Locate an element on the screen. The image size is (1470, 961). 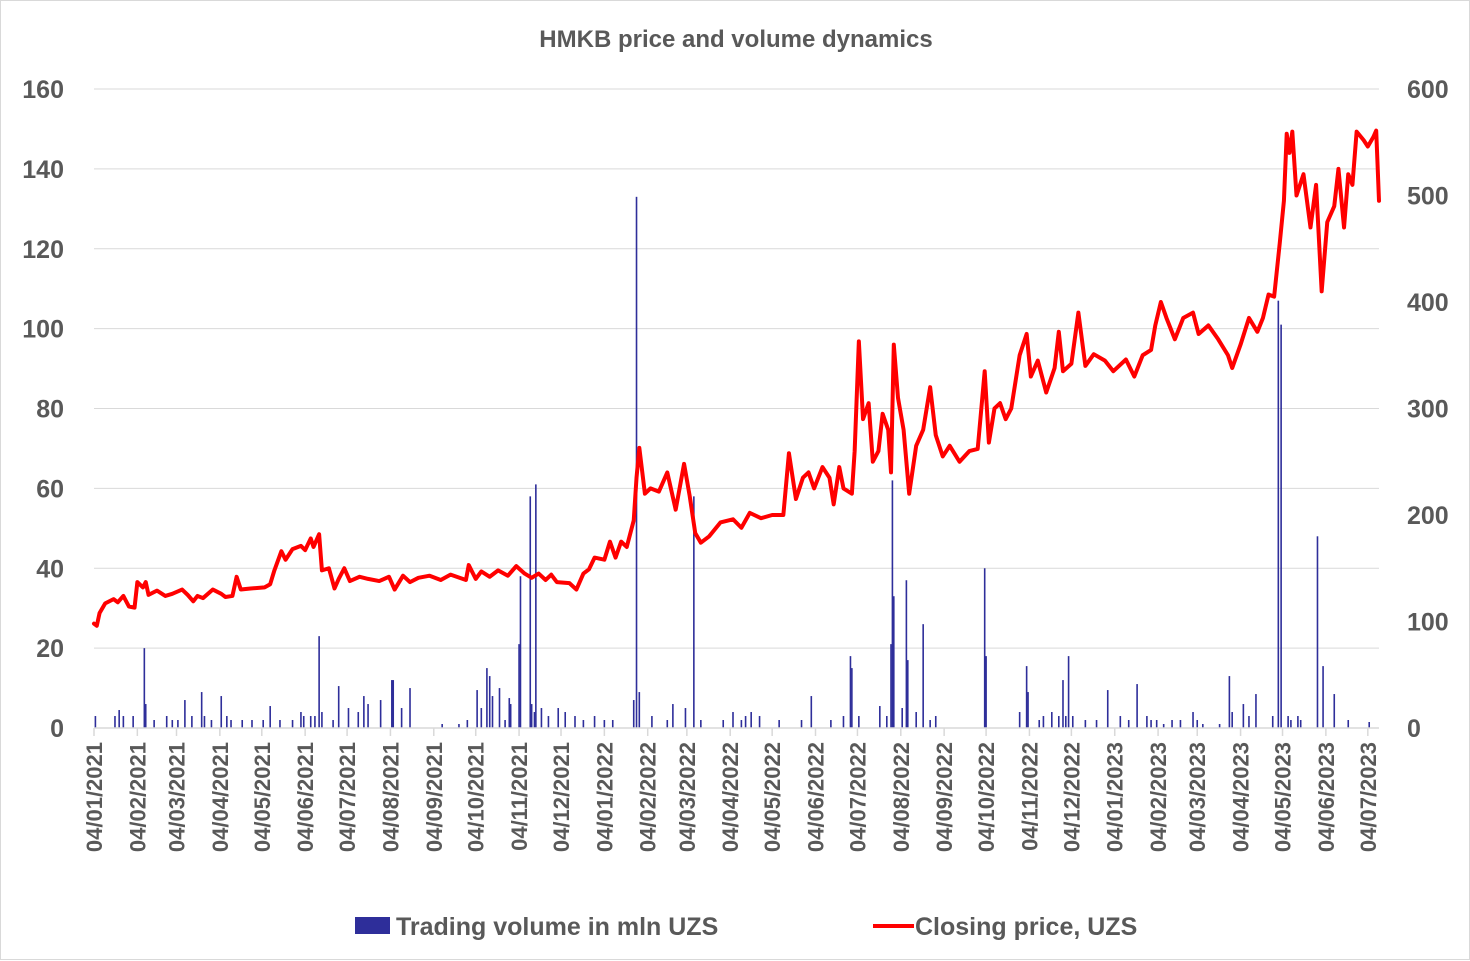
x-tick-label: 04/04/2021 is located at coordinates (220, 797).